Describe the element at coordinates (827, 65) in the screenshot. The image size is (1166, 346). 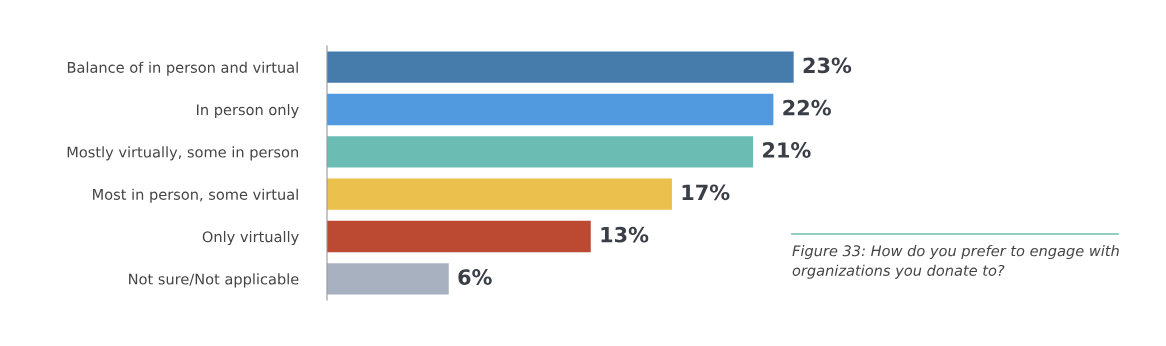
I see `data-label: 23%` at that location.